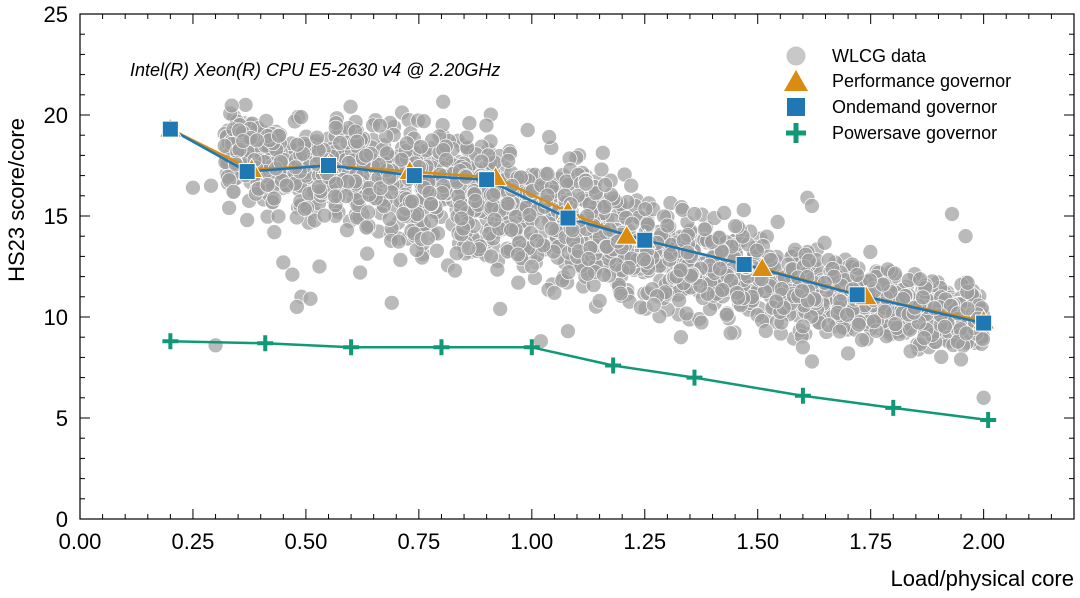 The image size is (1080, 598). Describe the element at coordinates (796, 56) in the screenshot. I see `legend-marker-wlcg` at that location.